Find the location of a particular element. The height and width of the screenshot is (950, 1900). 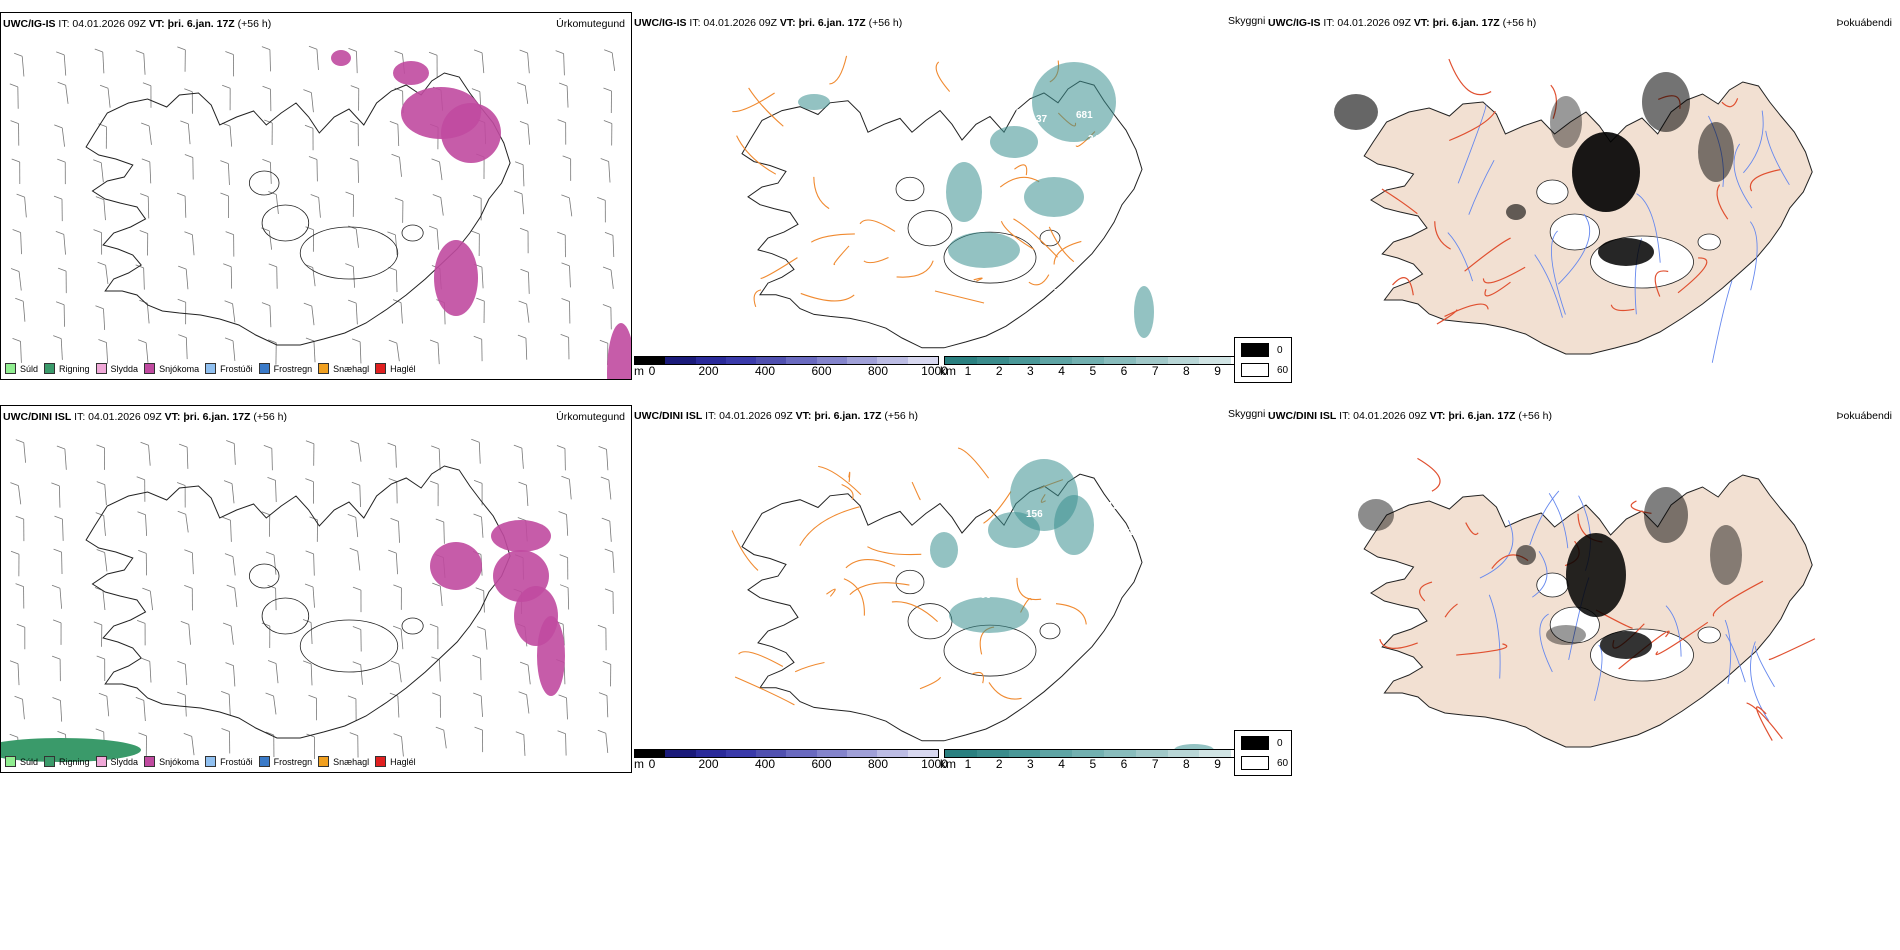

value-label: 314 is located at coordinates (1100, 151).